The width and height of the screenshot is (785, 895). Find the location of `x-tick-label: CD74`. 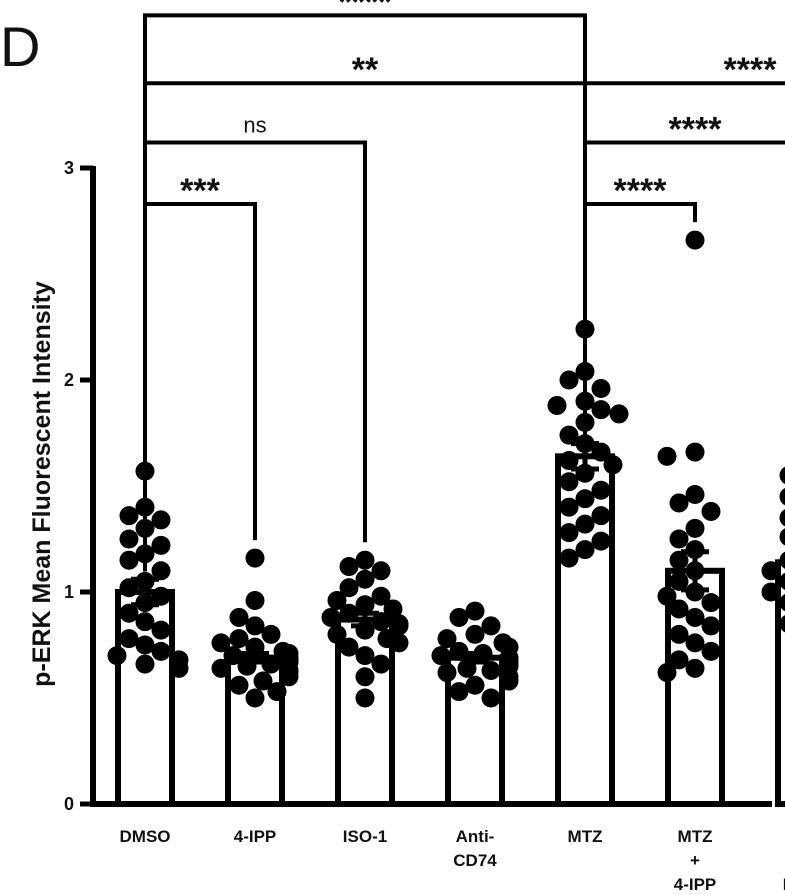

x-tick-label: CD74 is located at coordinates (475, 860).